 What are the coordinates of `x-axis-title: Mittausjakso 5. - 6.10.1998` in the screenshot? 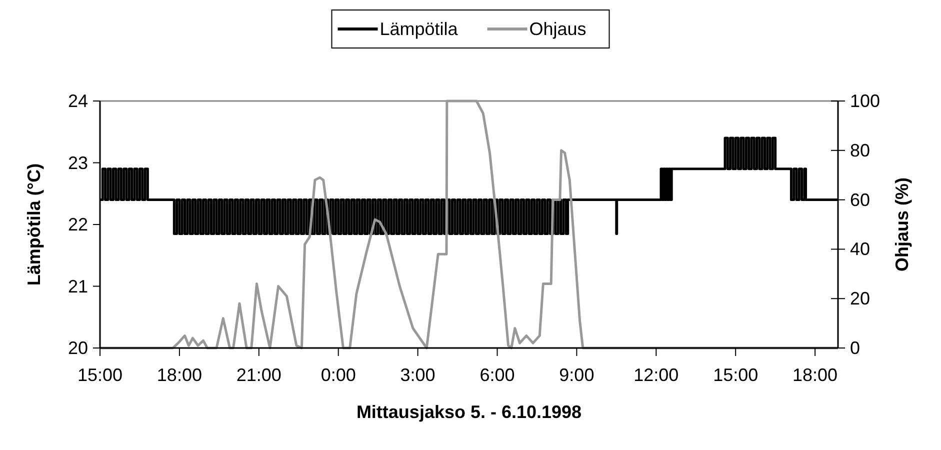 It's located at (469, 412).